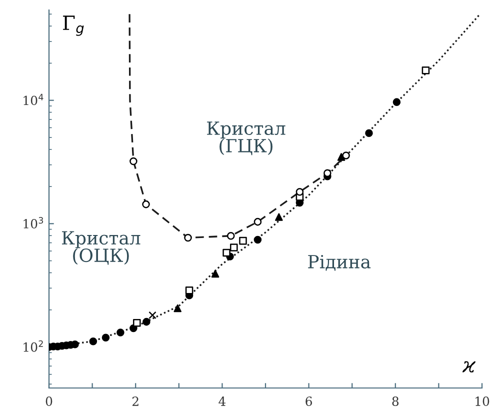  Describe the element at coordinates (101, 248) in the screenshot. I see `annotation: Кристал (ОЦК)` at that location.